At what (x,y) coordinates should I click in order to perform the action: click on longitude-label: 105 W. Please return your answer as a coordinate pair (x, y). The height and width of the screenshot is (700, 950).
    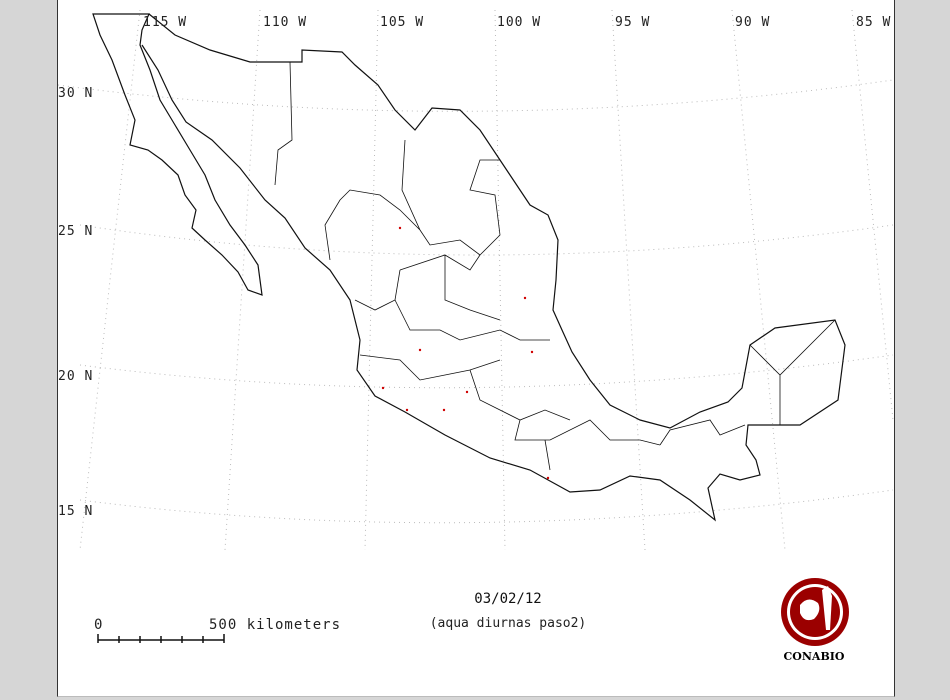
    Looking at the image, I should click on (402, 22).